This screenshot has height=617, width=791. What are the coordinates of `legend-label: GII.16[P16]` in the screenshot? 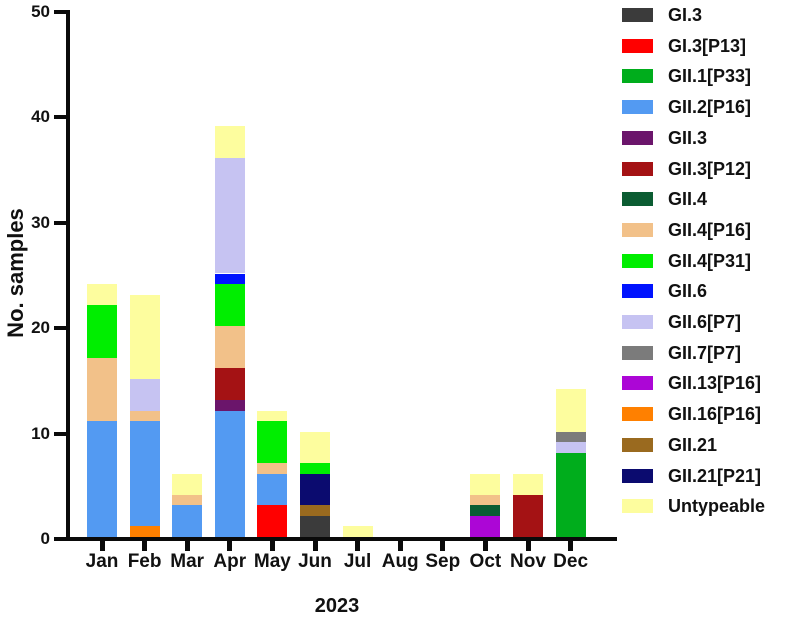 It's located at (715, 414).